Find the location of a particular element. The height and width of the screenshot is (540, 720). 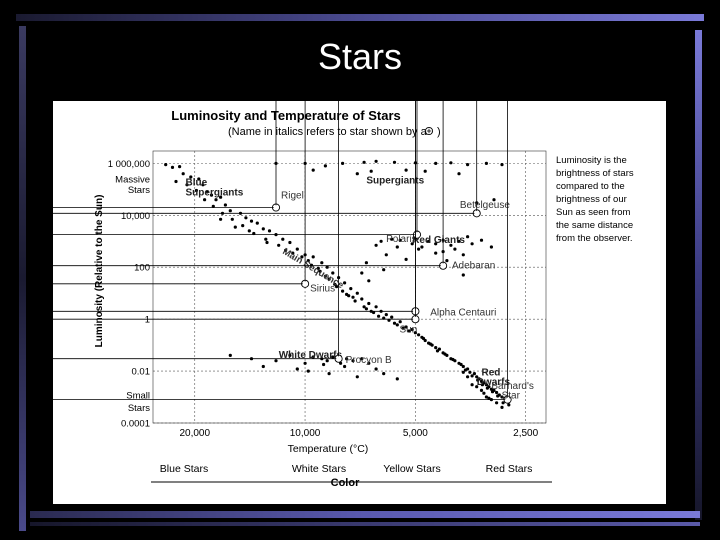

slide-title: Stars is located at coordinates (360, 56).